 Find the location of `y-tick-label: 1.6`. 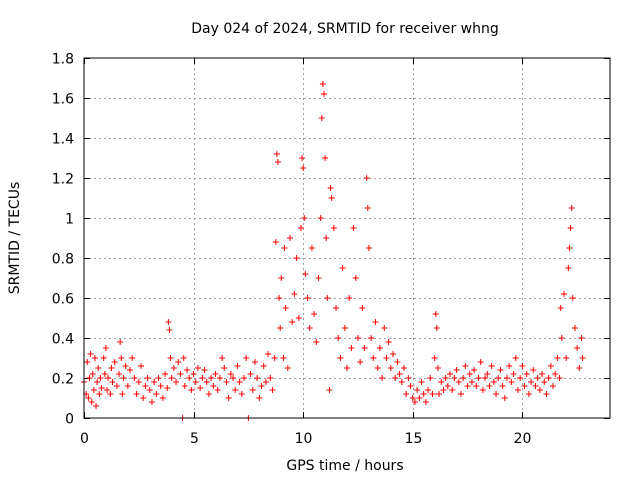

y-tick-label: 1.6 is located at coordinates (63, 100).